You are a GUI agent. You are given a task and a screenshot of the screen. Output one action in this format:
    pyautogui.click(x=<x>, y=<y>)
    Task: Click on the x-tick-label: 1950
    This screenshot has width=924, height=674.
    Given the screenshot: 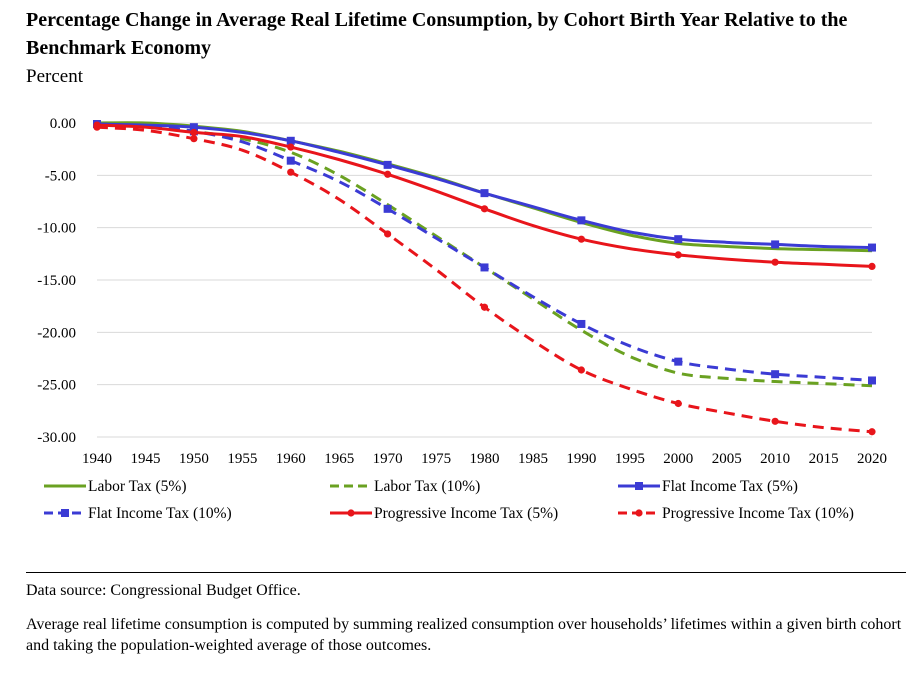 What is the action you would take?
    pyautogui.click(x=194, y=459)
    